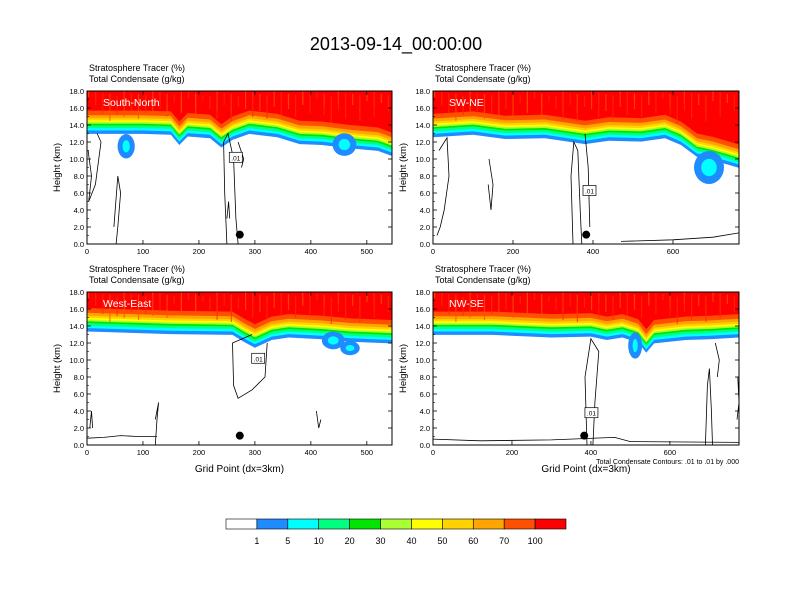 Image resolution: width=792 pixels, height=612 pixels. What do you see at coordinates (422, 343) in the screenshot?
I see `y-tick-label: 12.0` at bounding box center [422, 343].